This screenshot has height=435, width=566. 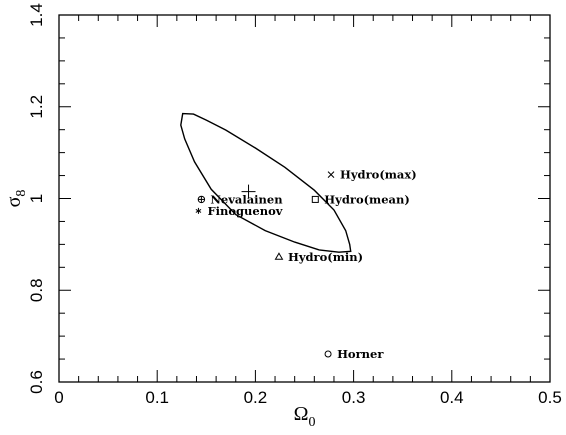 I want to click on point-label: Nevalainen, so click(x=246, y=199).